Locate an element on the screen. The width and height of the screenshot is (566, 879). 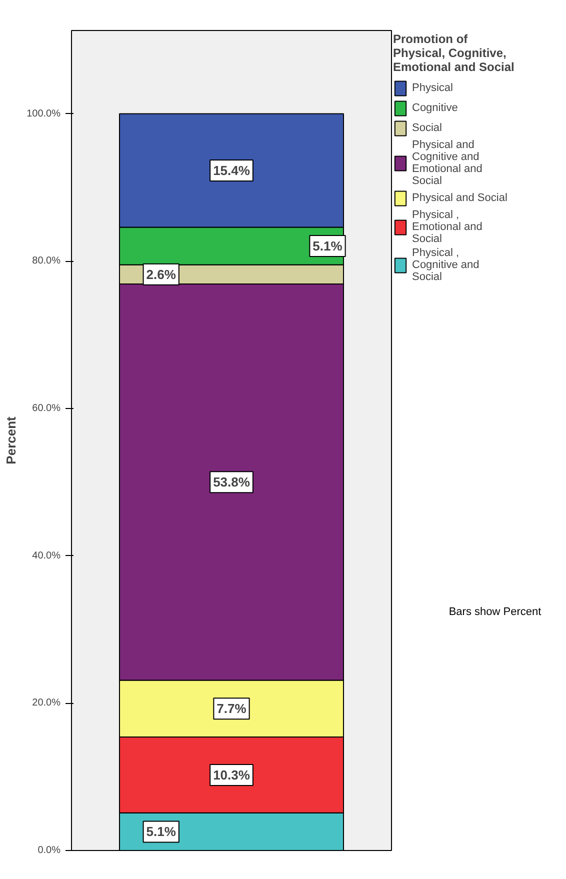
legend-label: Cognitive is located at coordinates (435, 108).